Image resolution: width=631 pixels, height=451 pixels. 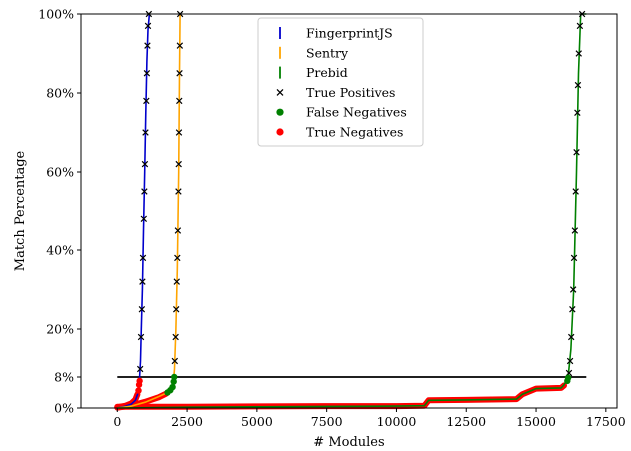 I want to click on legend-label-true-positives: True Positives, so click(x=350, y=92).